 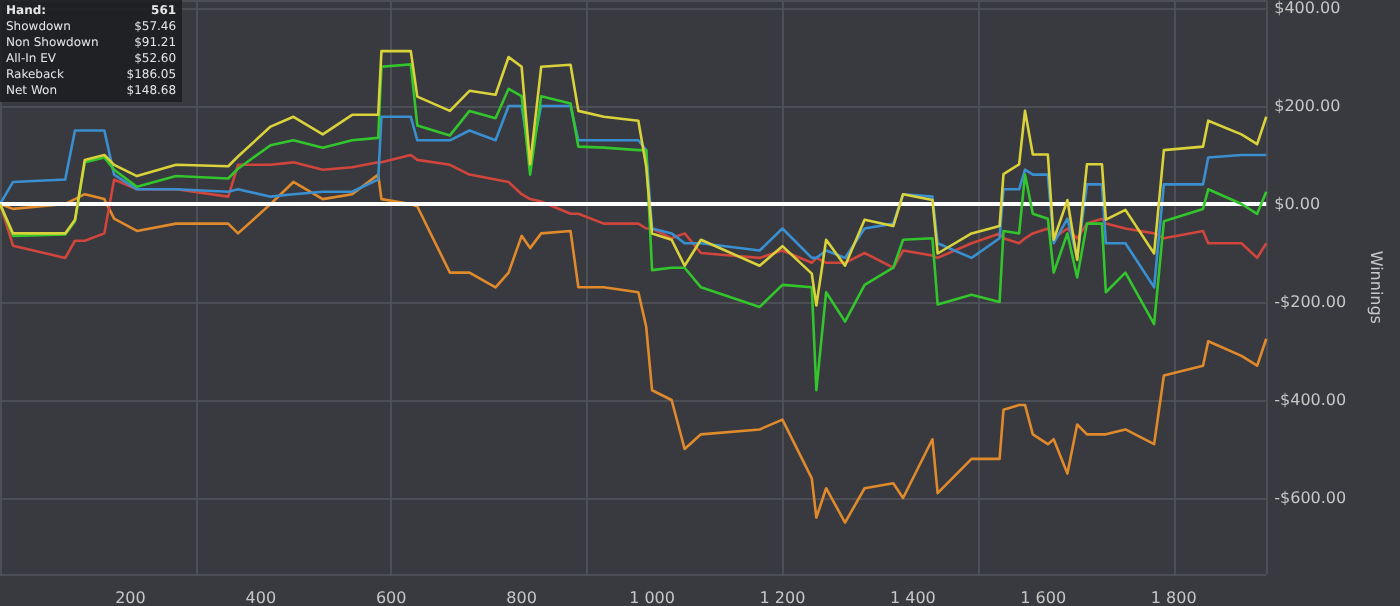 I want to click on x-tick-label: 800, so click(x=521, y=597).